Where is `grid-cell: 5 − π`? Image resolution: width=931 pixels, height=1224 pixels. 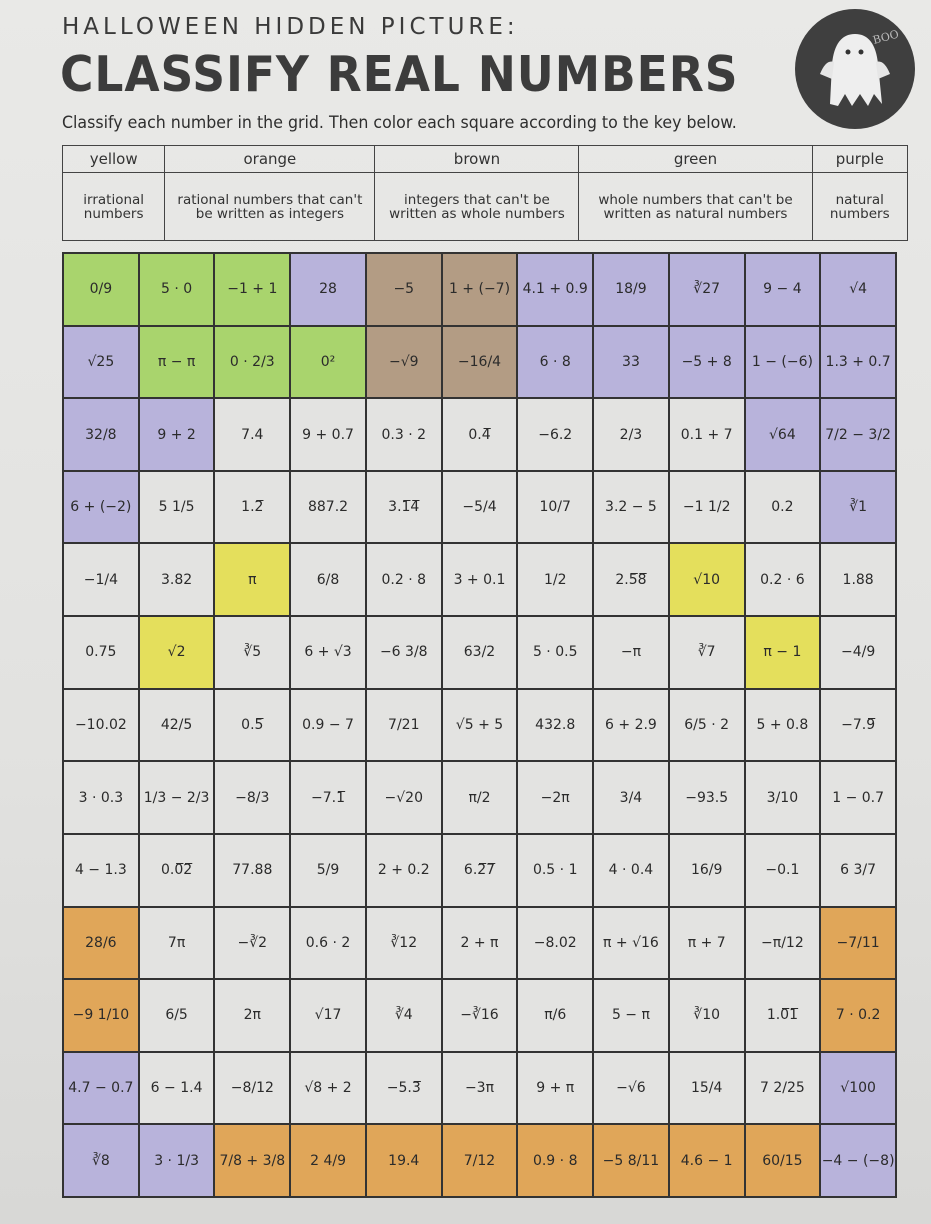 grid-cell: 5 − π is located at coordinates (631, 1015).